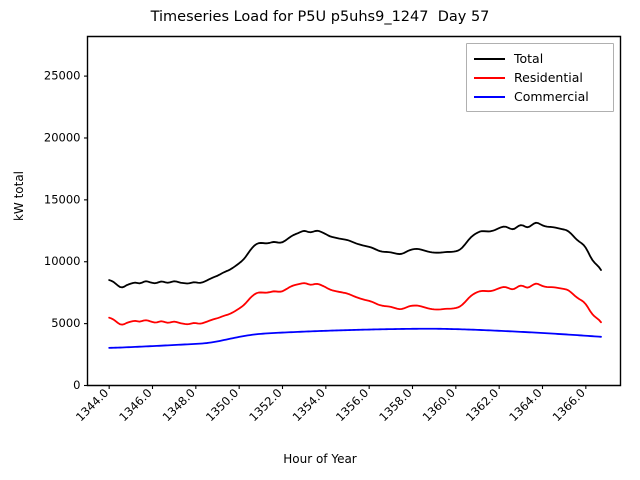 This screenshot has width=640, height=480. What do you see at coordinates (179, 405) in the screenshot?
I see `x-tick-label: 1348.0` at bounding box center [179, 405].